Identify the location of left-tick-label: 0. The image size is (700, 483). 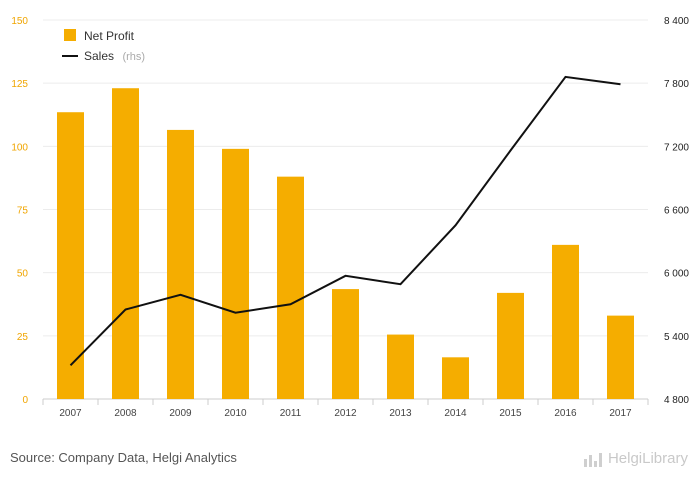
(25, 400).